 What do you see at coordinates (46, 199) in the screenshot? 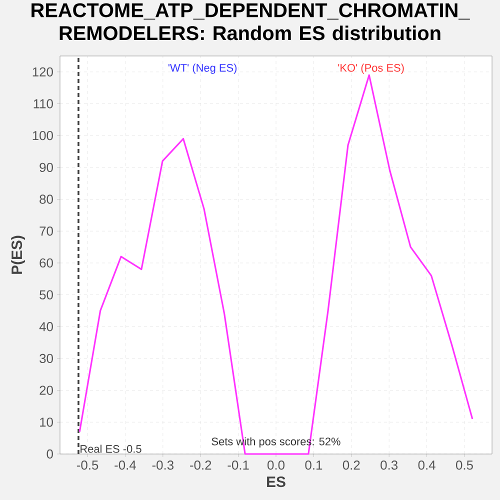
I see `y-tick-label: 80` at bounding box center [46, 199].